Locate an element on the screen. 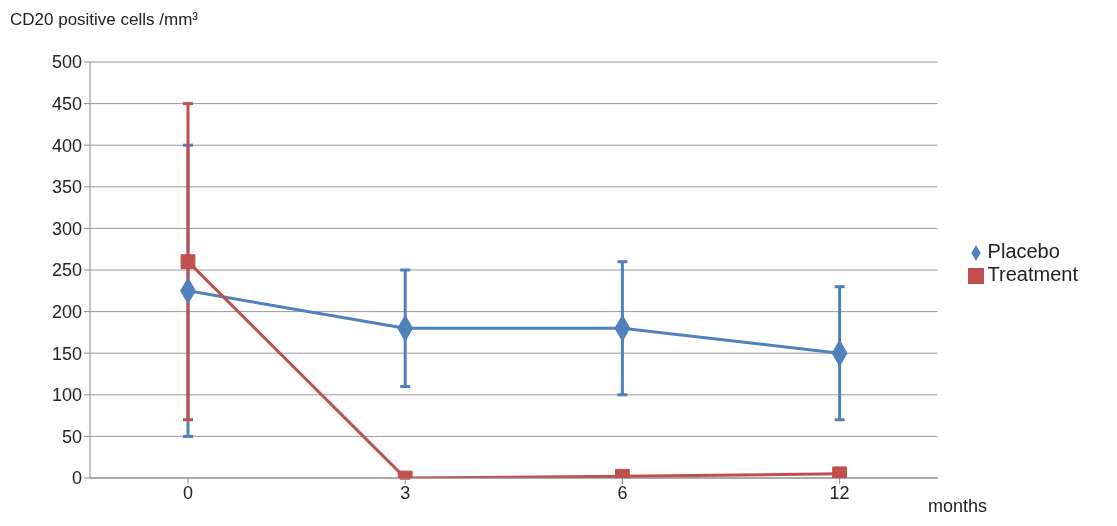 This screenshot has width=1117, height=526. x-axis-title: months is located at coordinates (958, 506).